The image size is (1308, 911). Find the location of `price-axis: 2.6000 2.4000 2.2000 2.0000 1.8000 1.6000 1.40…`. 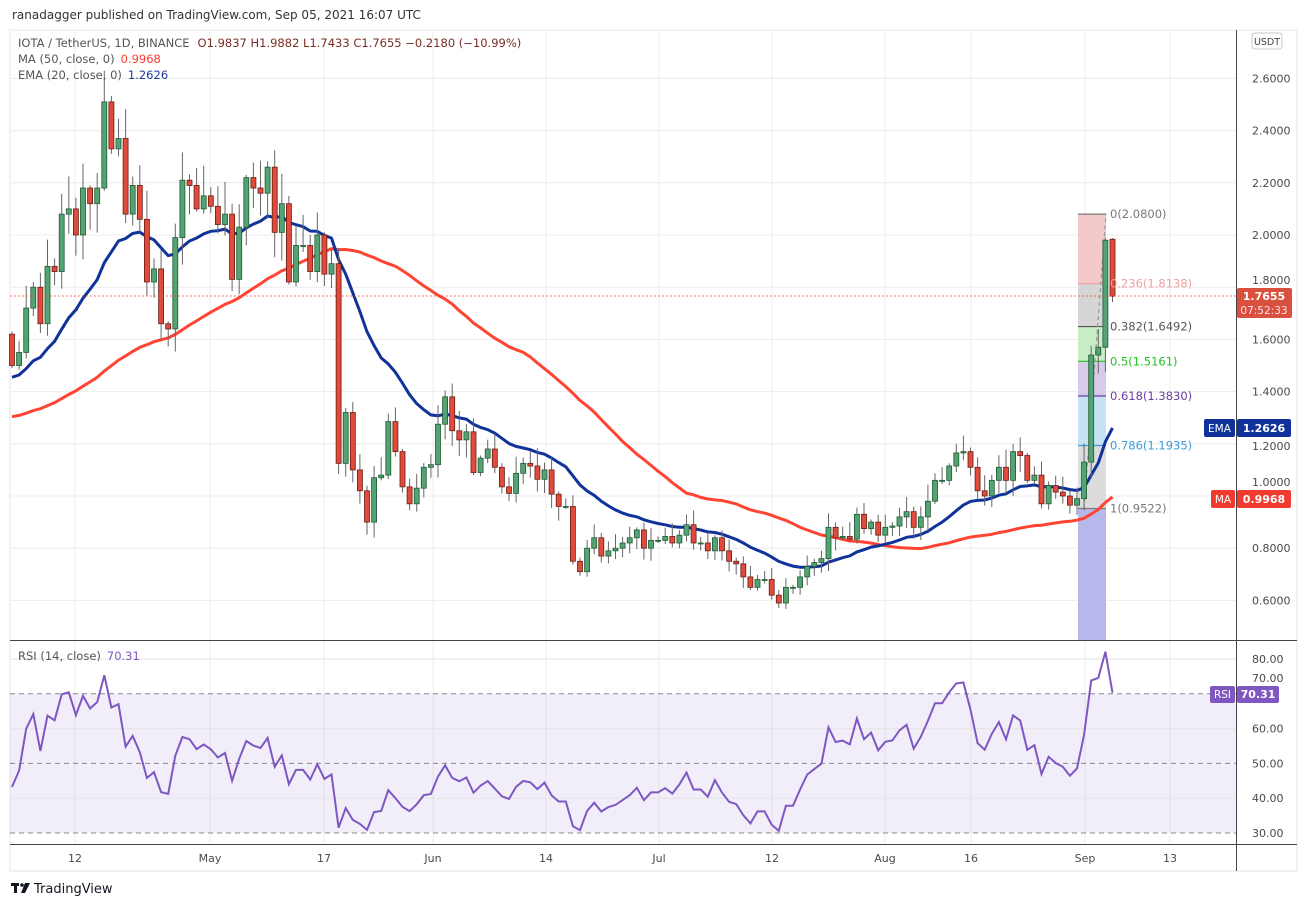

price-axis: 2.6000 2.4000 2.2000 2.0000 1.8000 1.6000 1.40… is located at coordinates (1271, 339).